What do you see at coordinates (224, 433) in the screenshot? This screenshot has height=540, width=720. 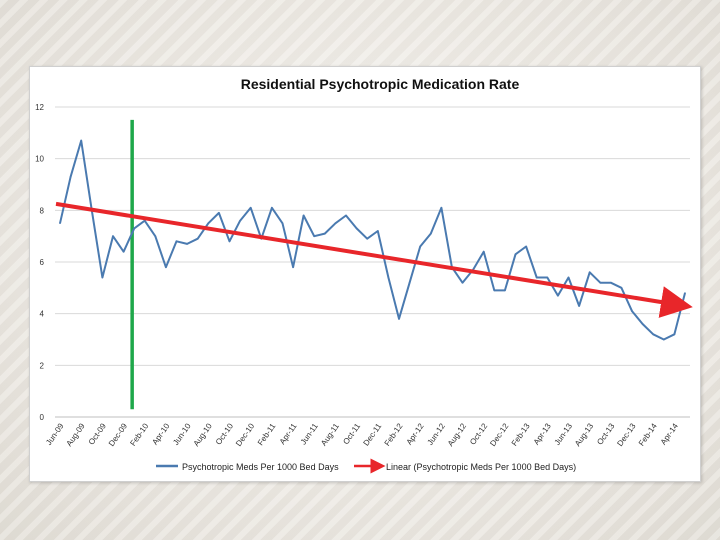 I see `x-tick-label: Oct-10` at bounding box center [224, 433].